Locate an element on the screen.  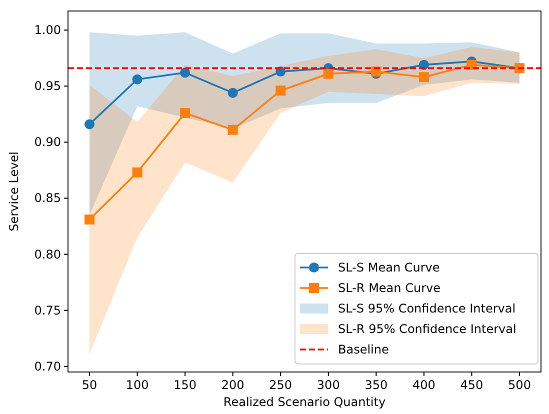
y-tick-label: 1.00 is located at coordinates (47, 30).